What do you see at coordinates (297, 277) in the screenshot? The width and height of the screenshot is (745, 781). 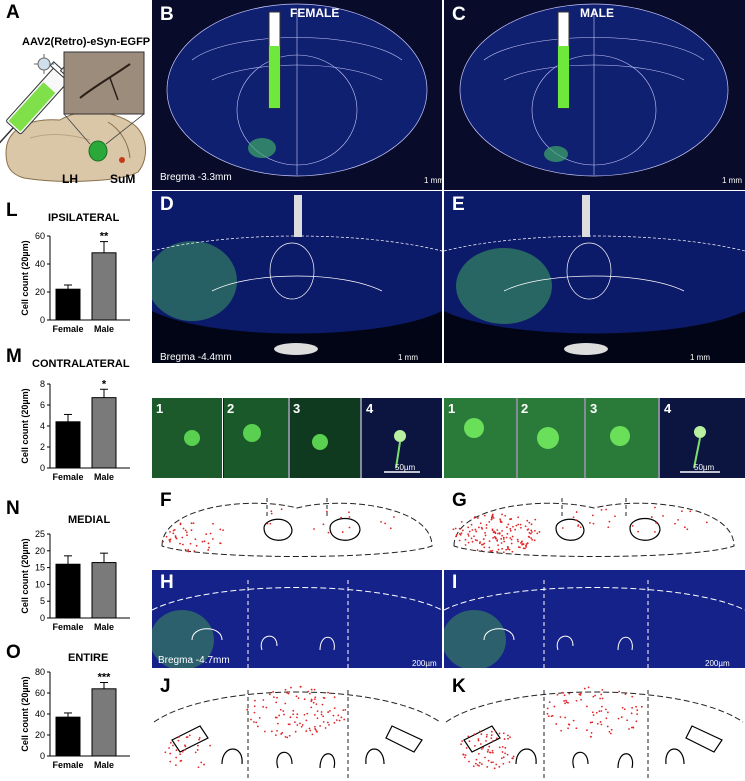 I see `lh-section-female` at bounding box center [297, 277].